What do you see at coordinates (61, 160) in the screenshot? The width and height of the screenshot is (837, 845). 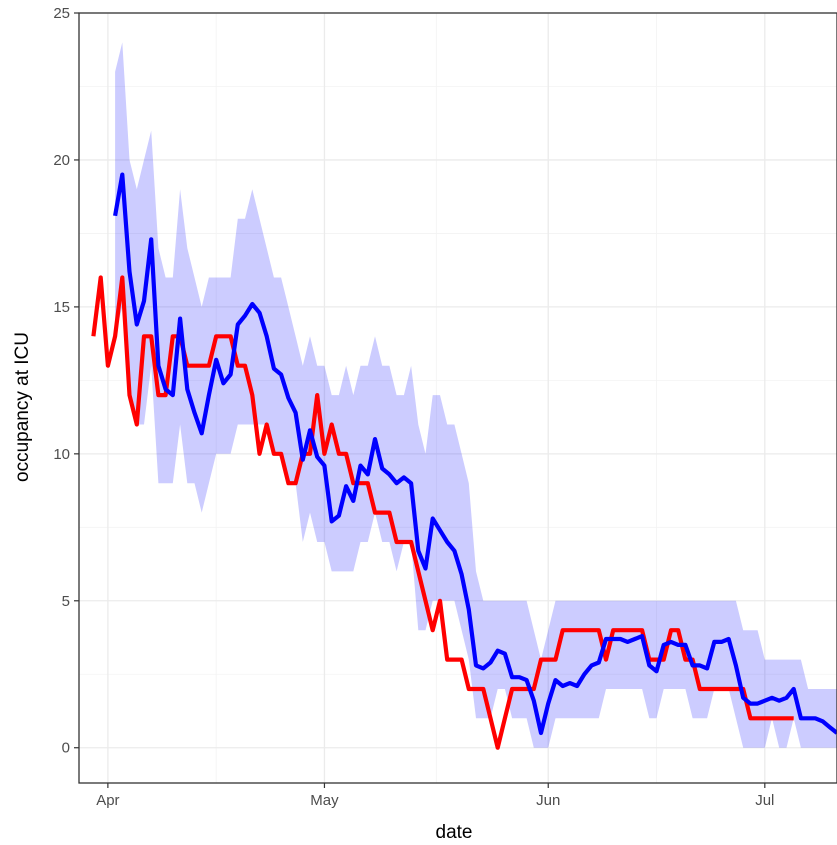 I see `y-tick-label: 20` at bounding box center [61, 160].